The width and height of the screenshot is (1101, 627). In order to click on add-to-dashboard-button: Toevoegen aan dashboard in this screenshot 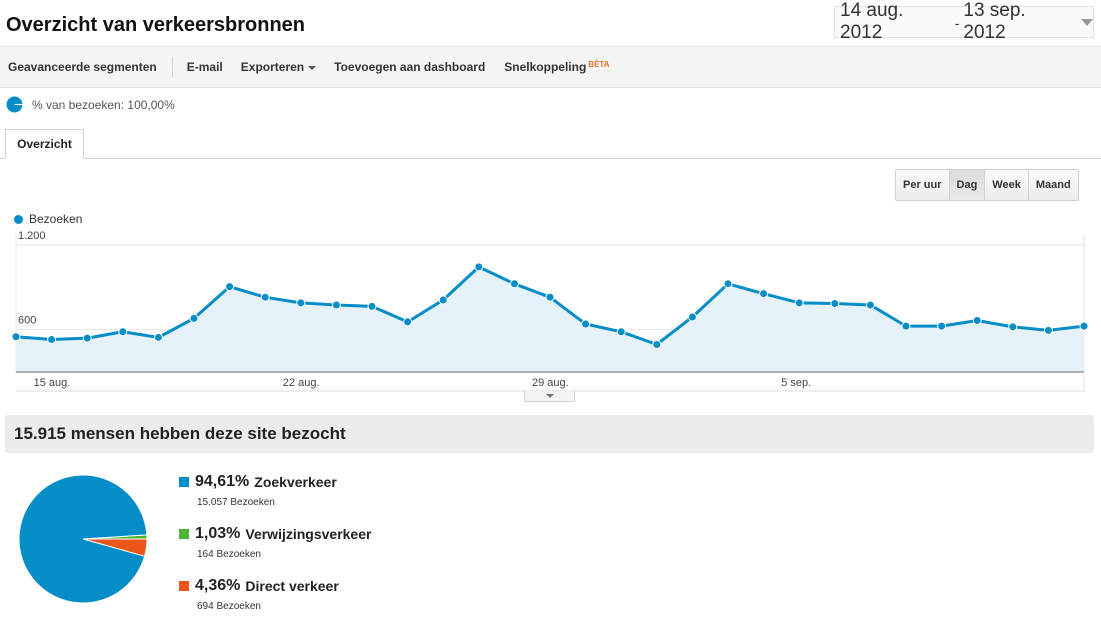, I will do `click(410, 67)`.